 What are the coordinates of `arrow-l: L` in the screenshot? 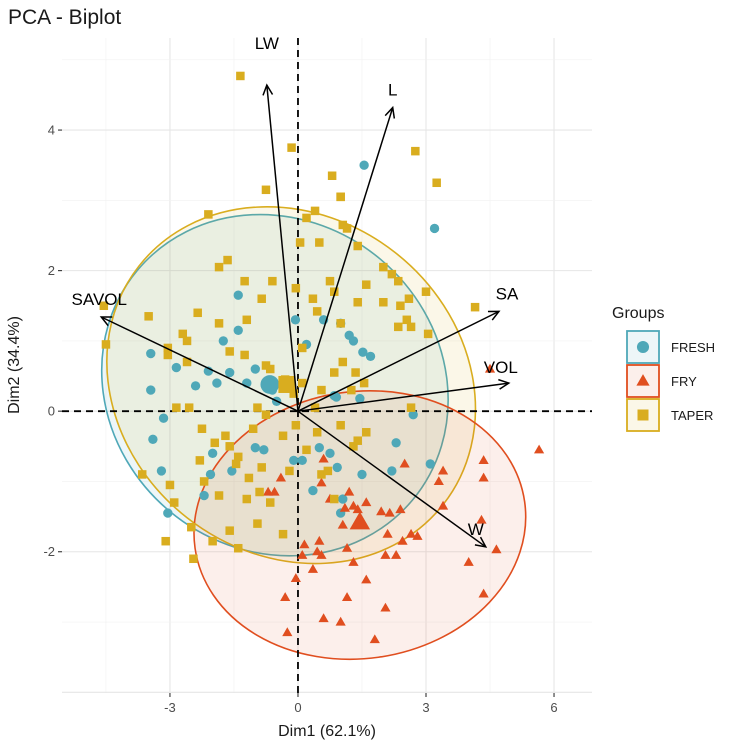 It's located at (347, 246).